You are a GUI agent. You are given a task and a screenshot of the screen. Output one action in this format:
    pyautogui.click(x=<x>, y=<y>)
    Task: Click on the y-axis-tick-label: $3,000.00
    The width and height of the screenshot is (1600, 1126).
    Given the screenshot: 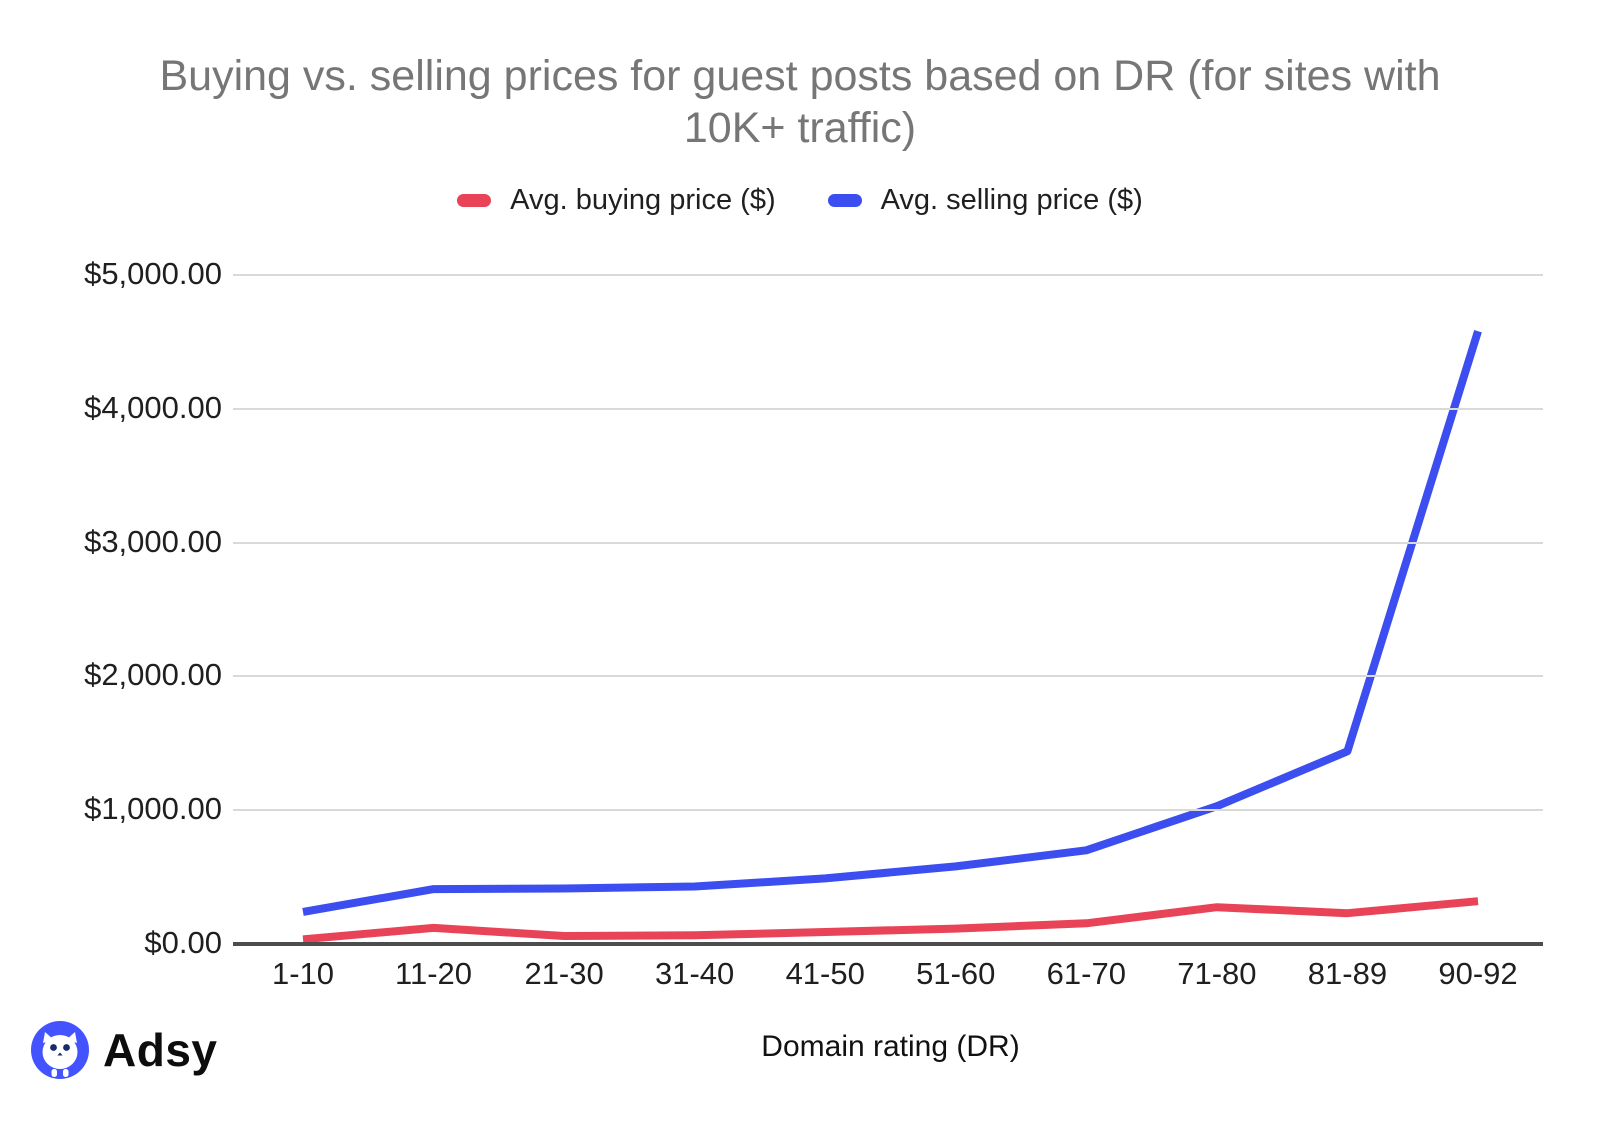 What is the action you would take?
    pyautogui.click(x=153, y=541)
    